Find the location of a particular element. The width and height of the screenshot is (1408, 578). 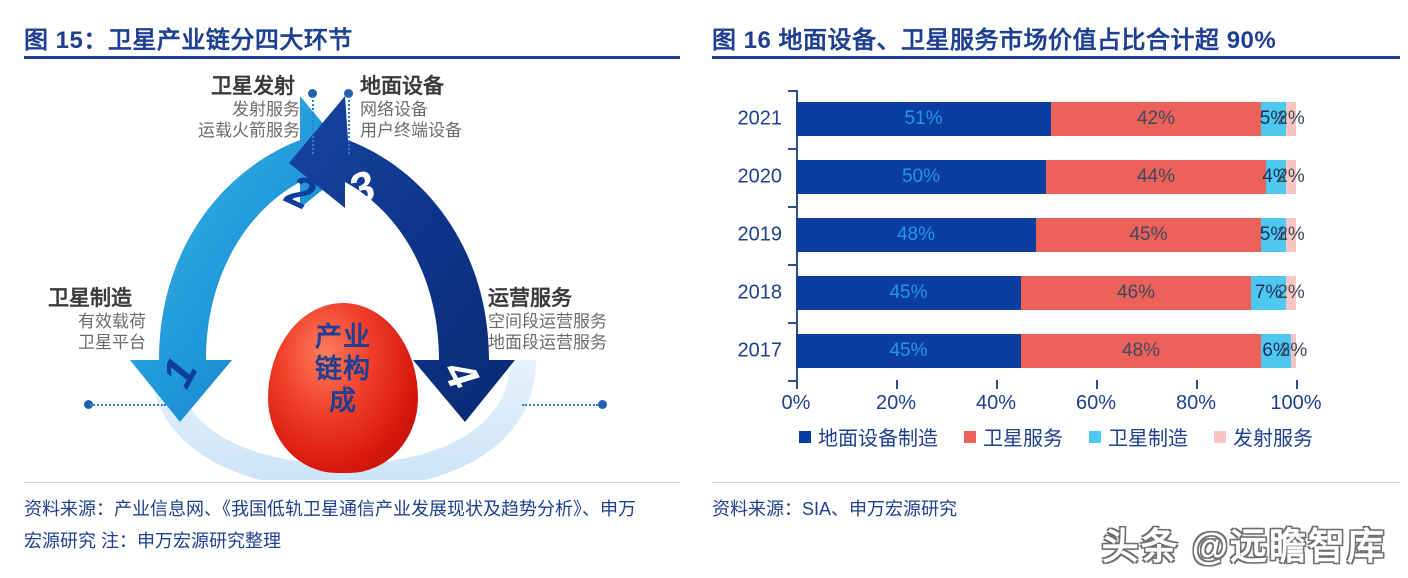

left-footer-rule is located at coordinates (352, 482).